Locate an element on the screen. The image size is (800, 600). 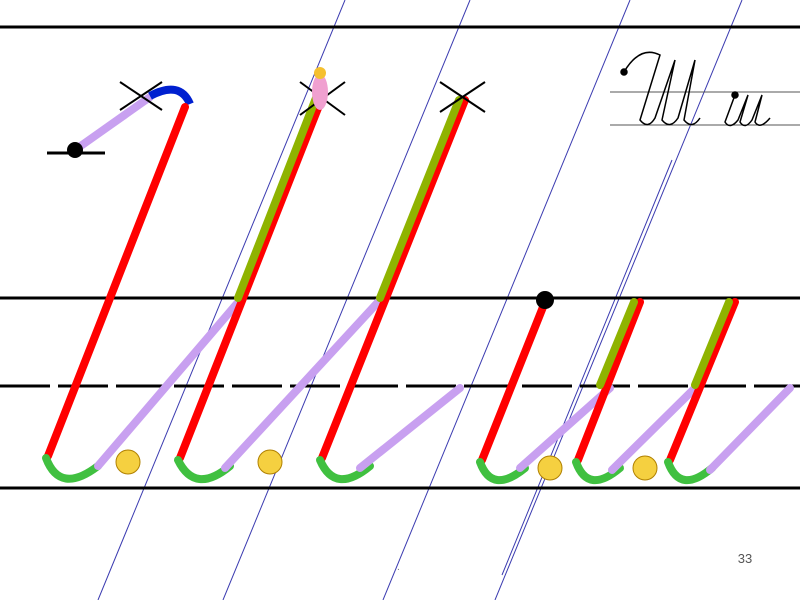
small-letter is located at coordinates (635, 388).